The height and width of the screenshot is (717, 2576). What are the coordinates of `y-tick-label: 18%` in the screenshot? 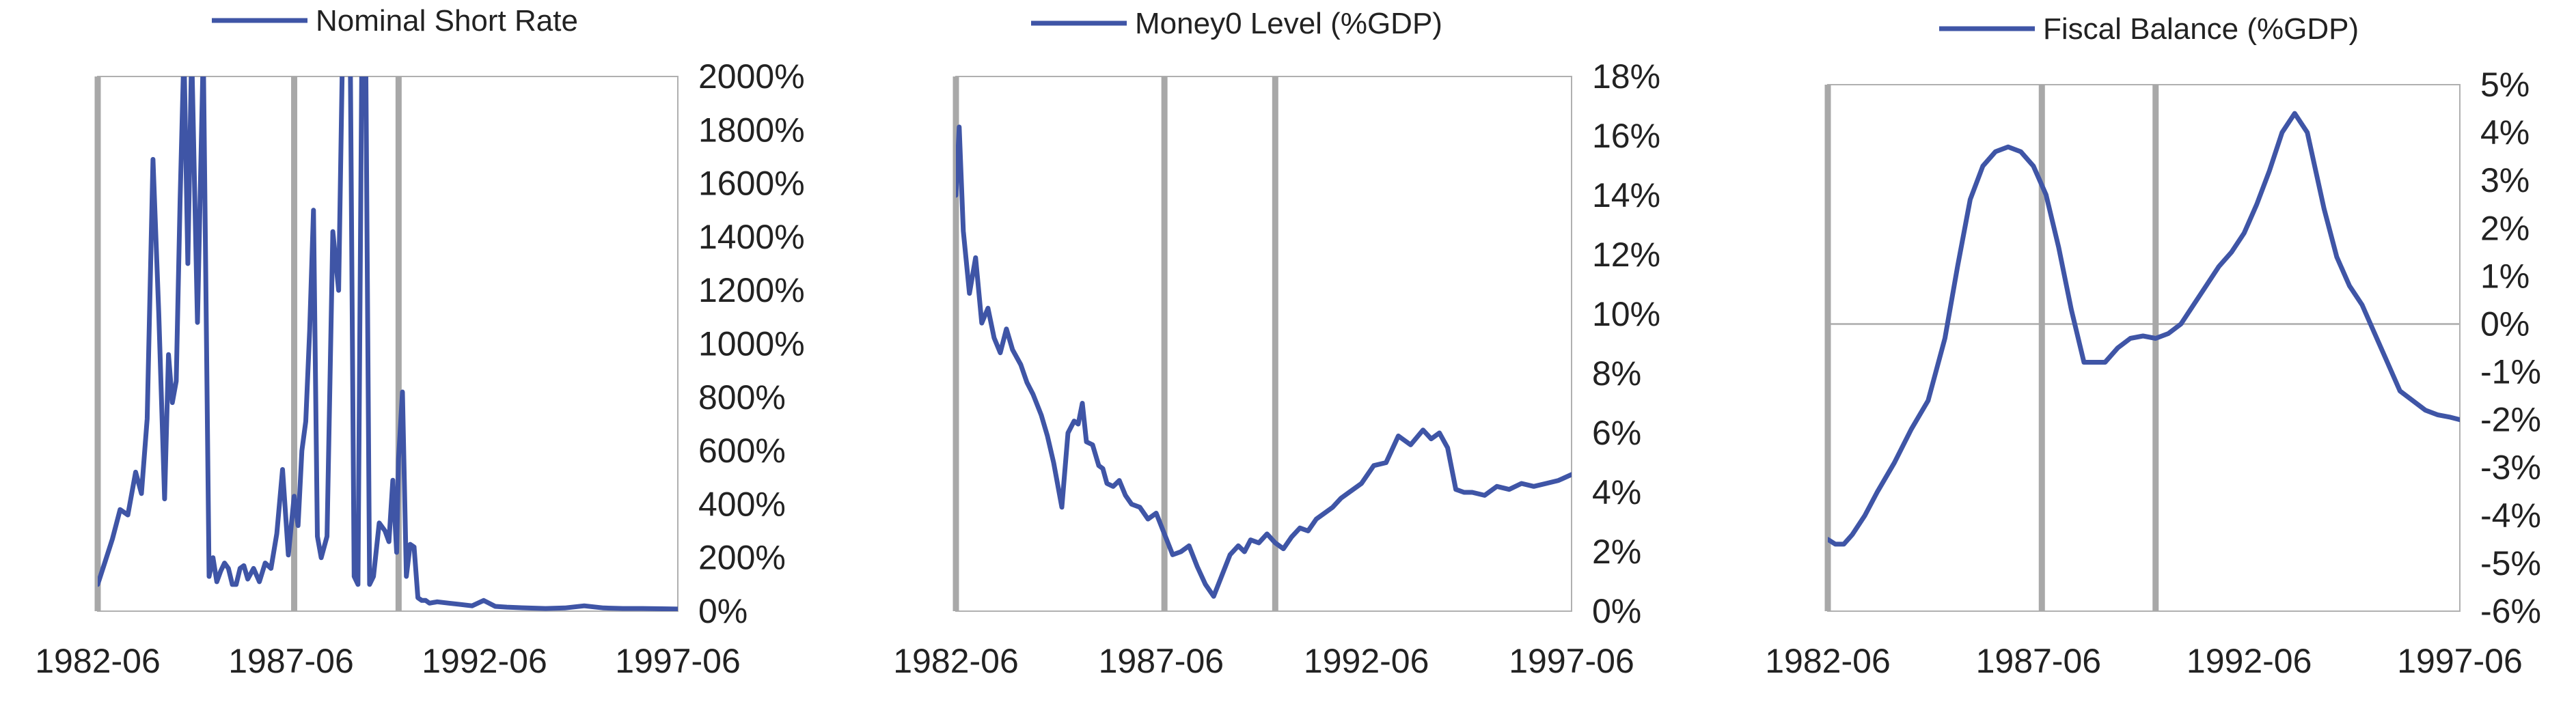 It's located at (1626, 76).